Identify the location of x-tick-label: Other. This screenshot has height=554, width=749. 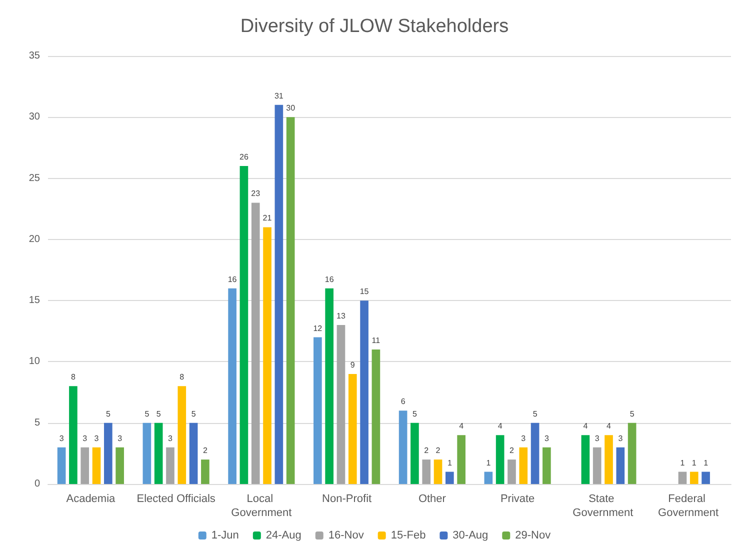
(432, 499).